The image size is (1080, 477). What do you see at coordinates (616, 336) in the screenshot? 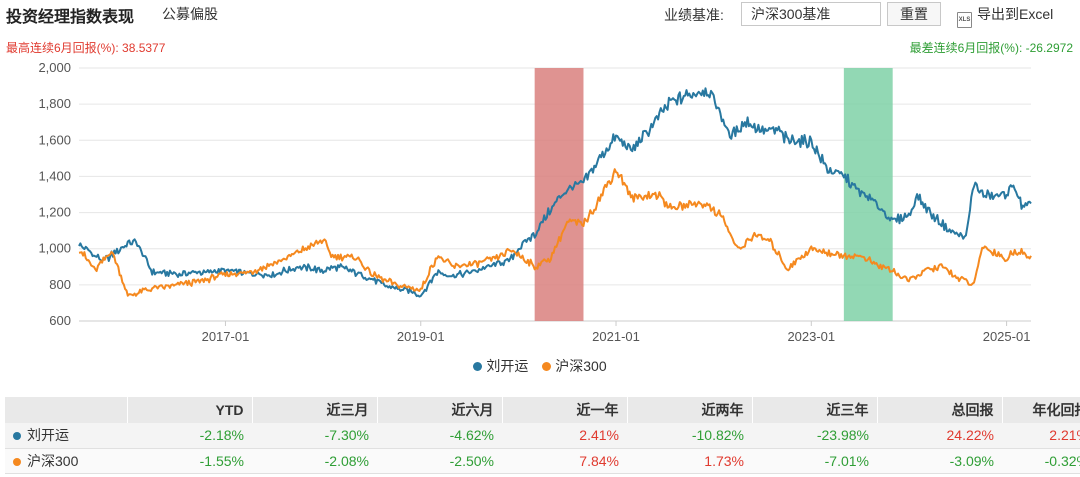
I see `x-tick-label: 2021-01` at bounding box center [616, 336].